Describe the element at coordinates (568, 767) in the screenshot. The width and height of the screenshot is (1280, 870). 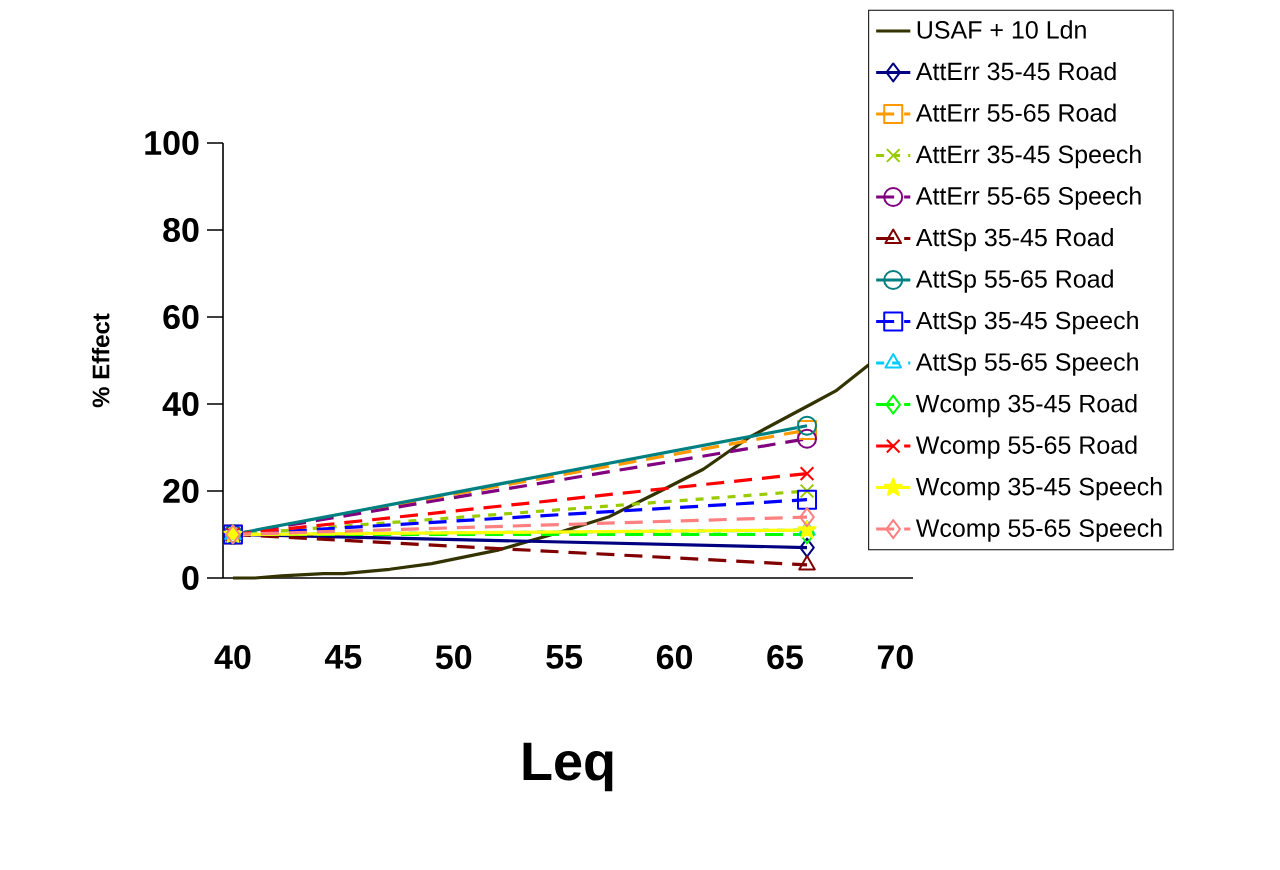
I see `x-axis-title: Leq` at that location.